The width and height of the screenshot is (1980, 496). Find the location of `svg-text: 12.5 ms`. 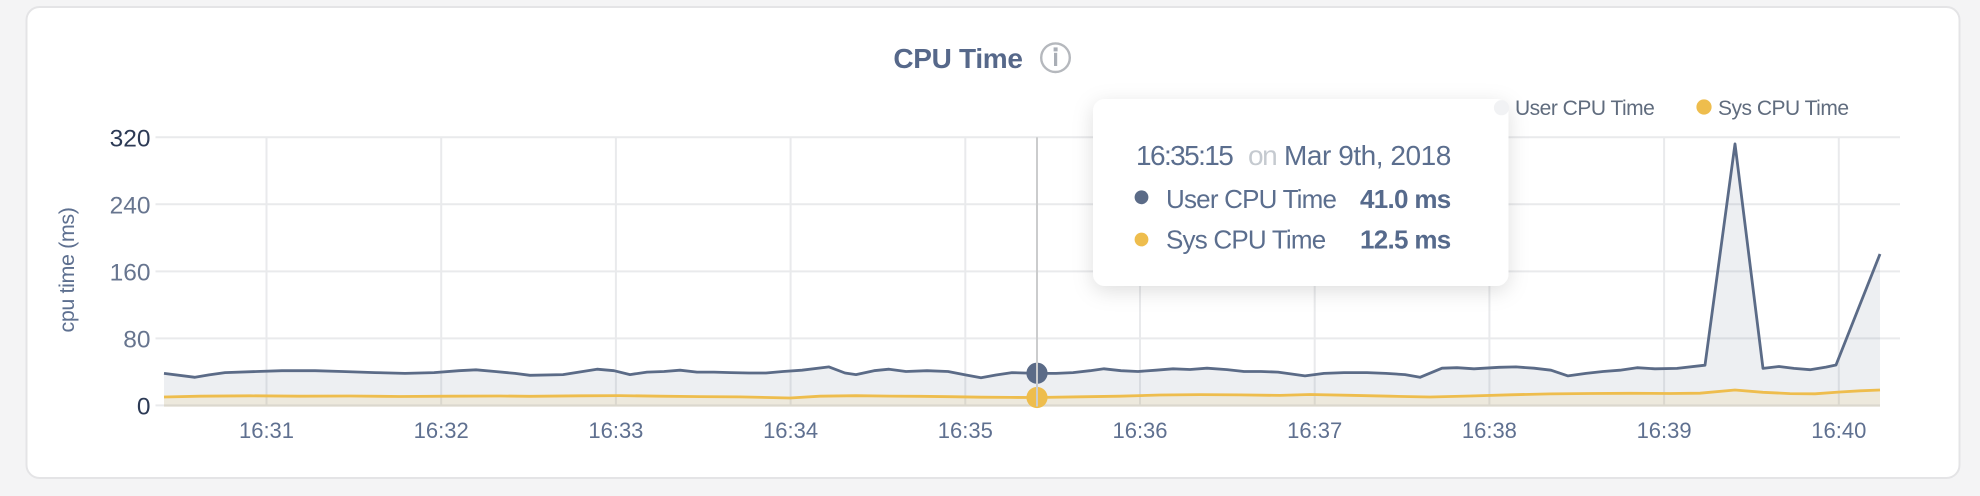

svg-text: 12.5 ms is located at coordinates (1405, 240).